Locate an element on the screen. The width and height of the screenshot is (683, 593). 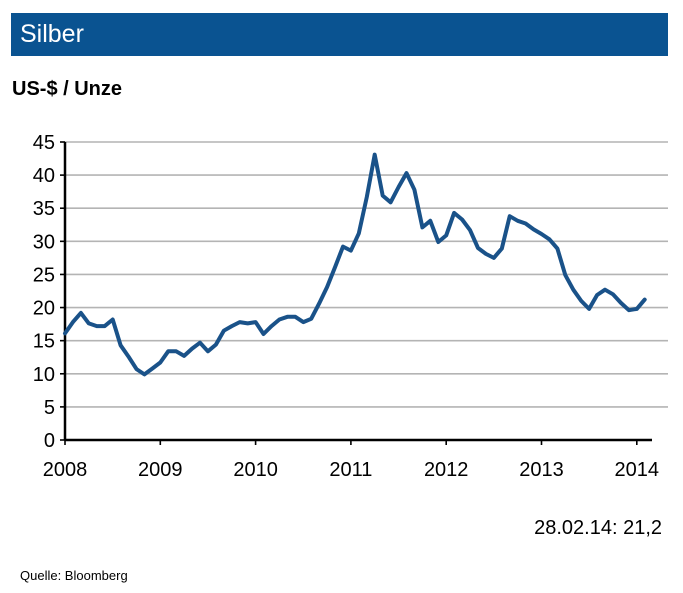
y-tick-label: 30 is located at coordinates (44, 242).